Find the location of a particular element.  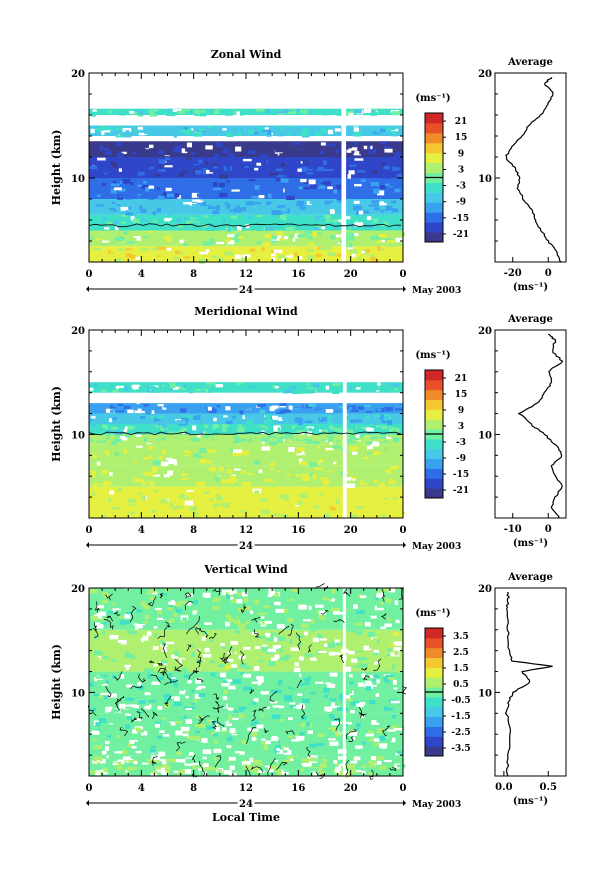

x-tick-label: 8 is located at coordinates (193, 530).